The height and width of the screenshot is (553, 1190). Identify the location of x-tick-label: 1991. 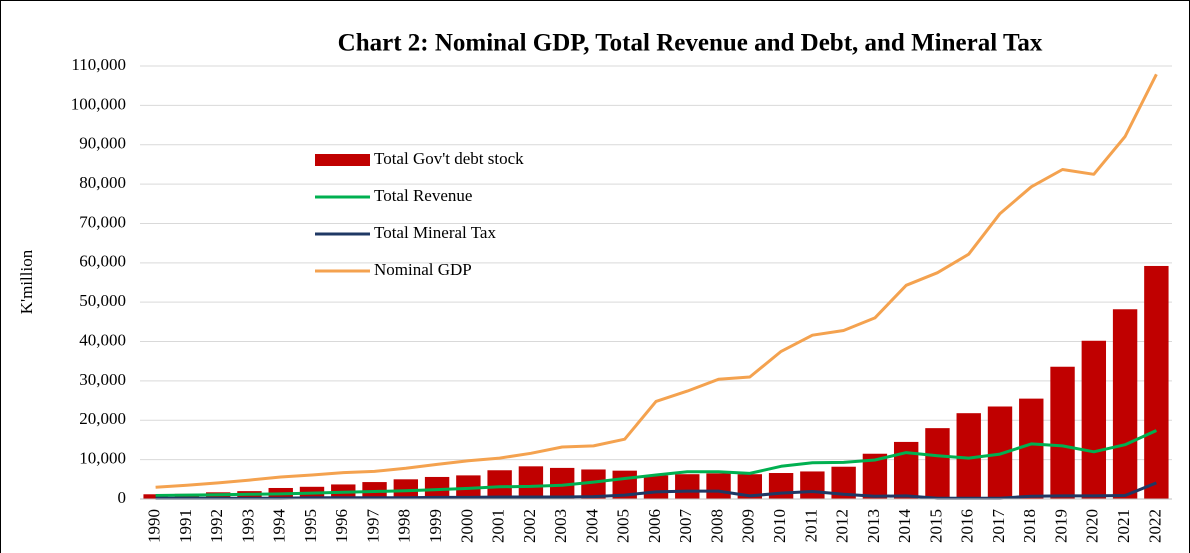
(185, 526).